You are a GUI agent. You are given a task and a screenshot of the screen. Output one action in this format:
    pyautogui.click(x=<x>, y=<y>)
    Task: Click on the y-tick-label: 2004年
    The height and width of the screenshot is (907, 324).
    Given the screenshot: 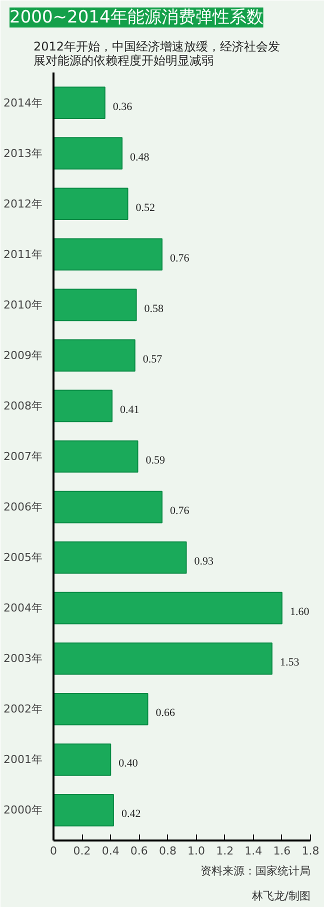 What is the action you would take?
    pyautogui.click(x=23, y=608)
    